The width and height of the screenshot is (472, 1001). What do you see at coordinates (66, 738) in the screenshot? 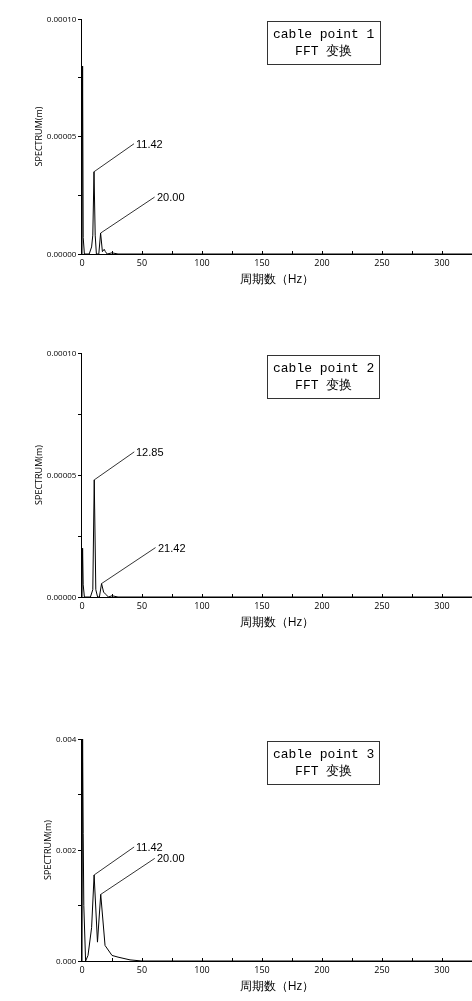
I see `y-tick-label: 0.004` at bounding box center [66, 738].